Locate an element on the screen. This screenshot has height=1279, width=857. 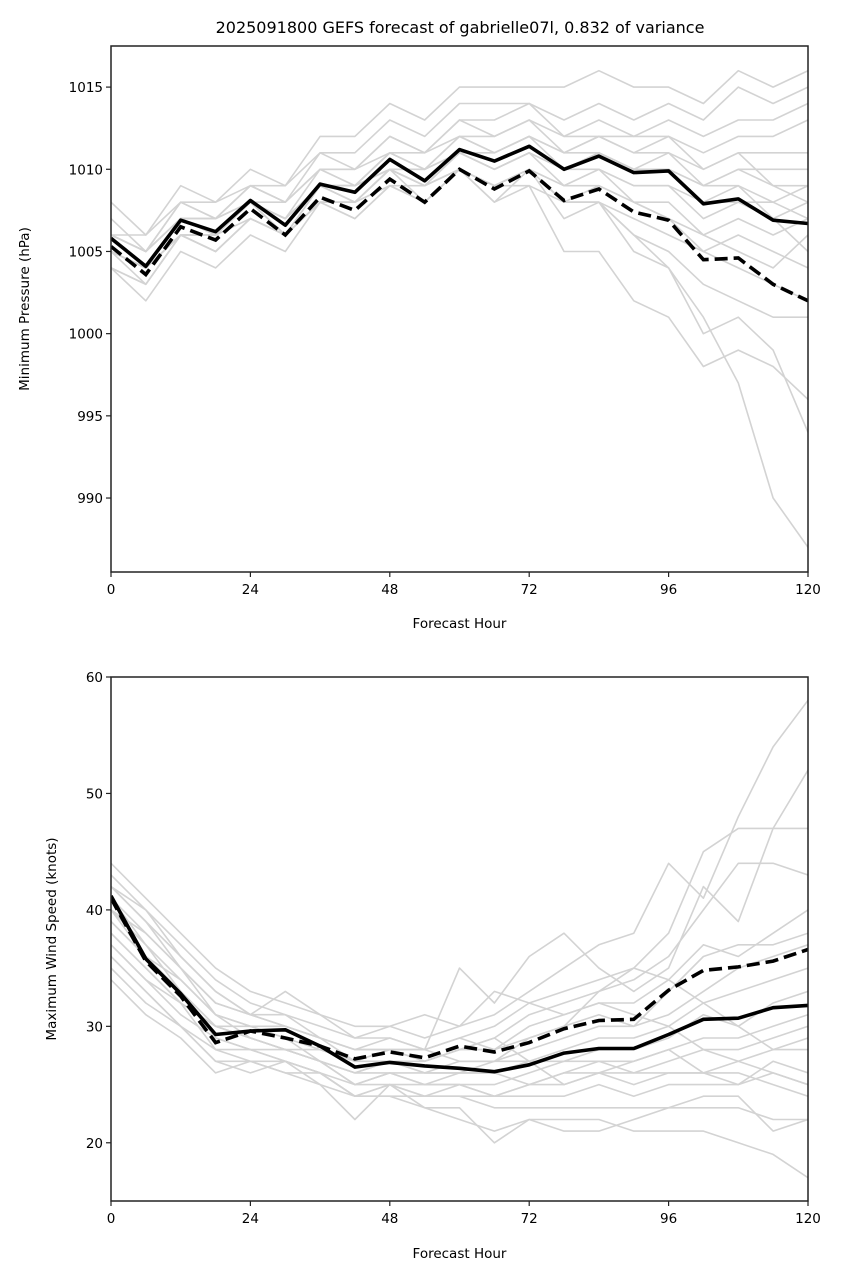
wind-y-axis-label: Maximum Wind Speed (knots) is located at coordinates (52, 938).